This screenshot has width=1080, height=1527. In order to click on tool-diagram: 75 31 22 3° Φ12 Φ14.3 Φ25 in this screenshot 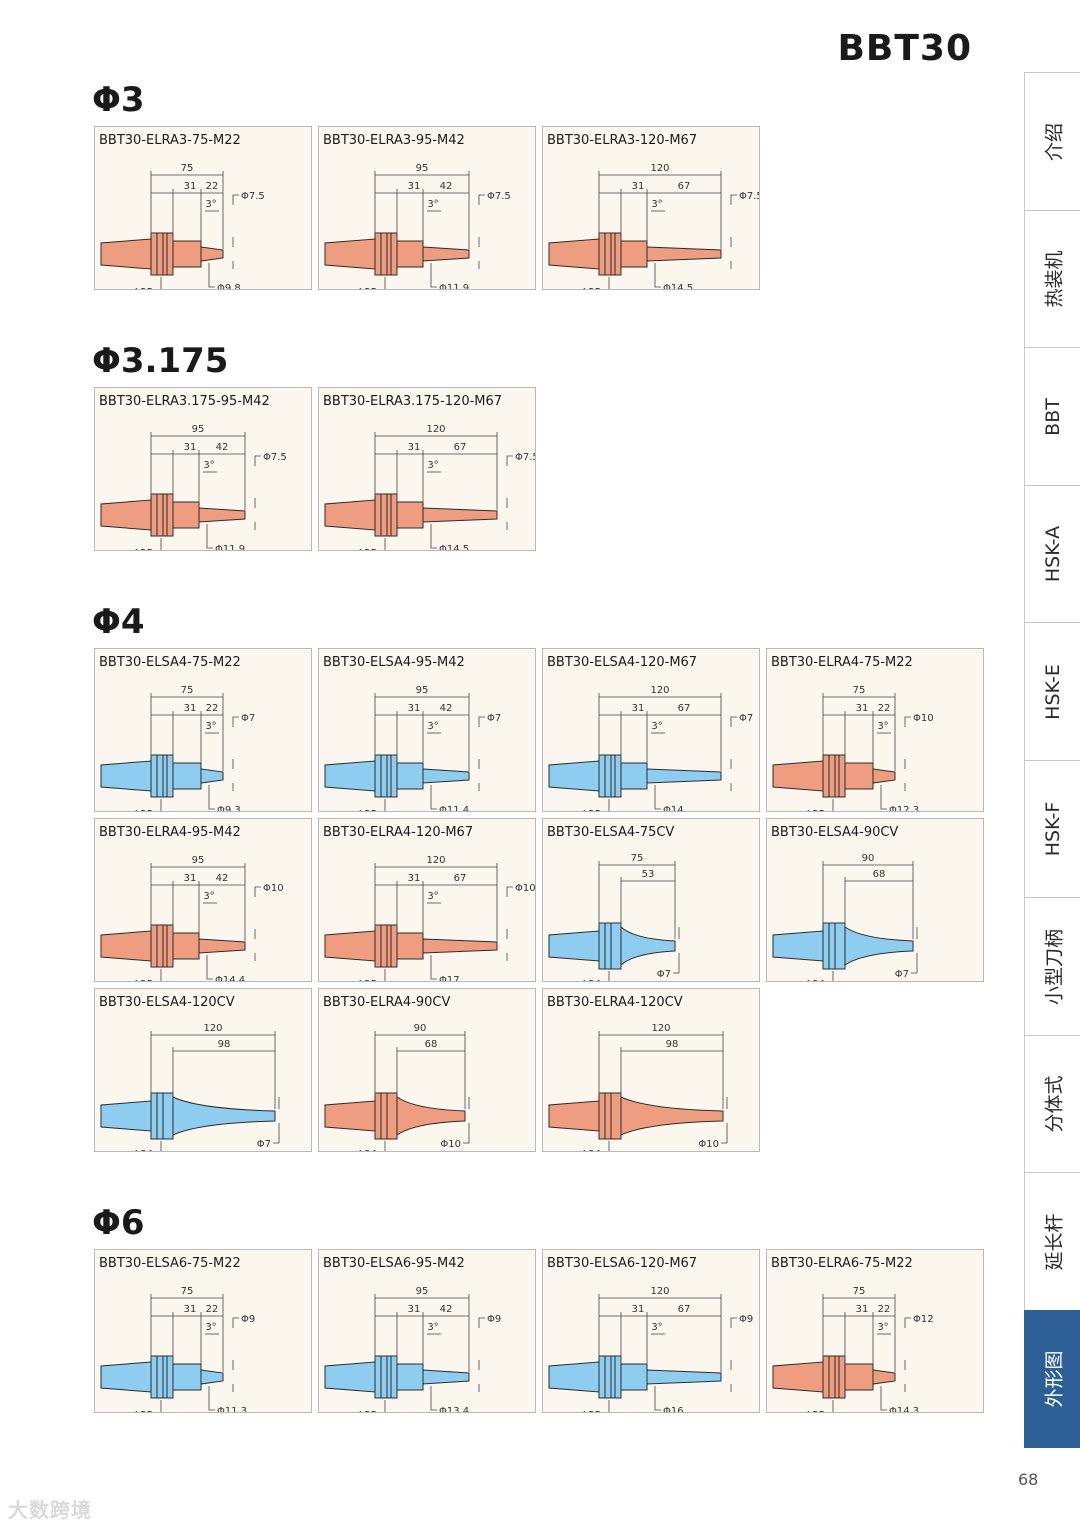, I will do `click(853, 1349)`.